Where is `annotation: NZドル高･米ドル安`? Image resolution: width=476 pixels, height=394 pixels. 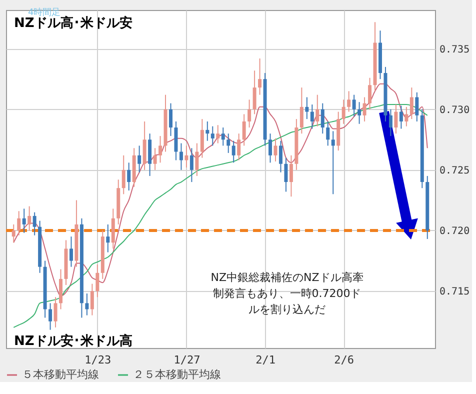
annotation: NZドル高･米ドル安 is located at coordinates (73, 23).